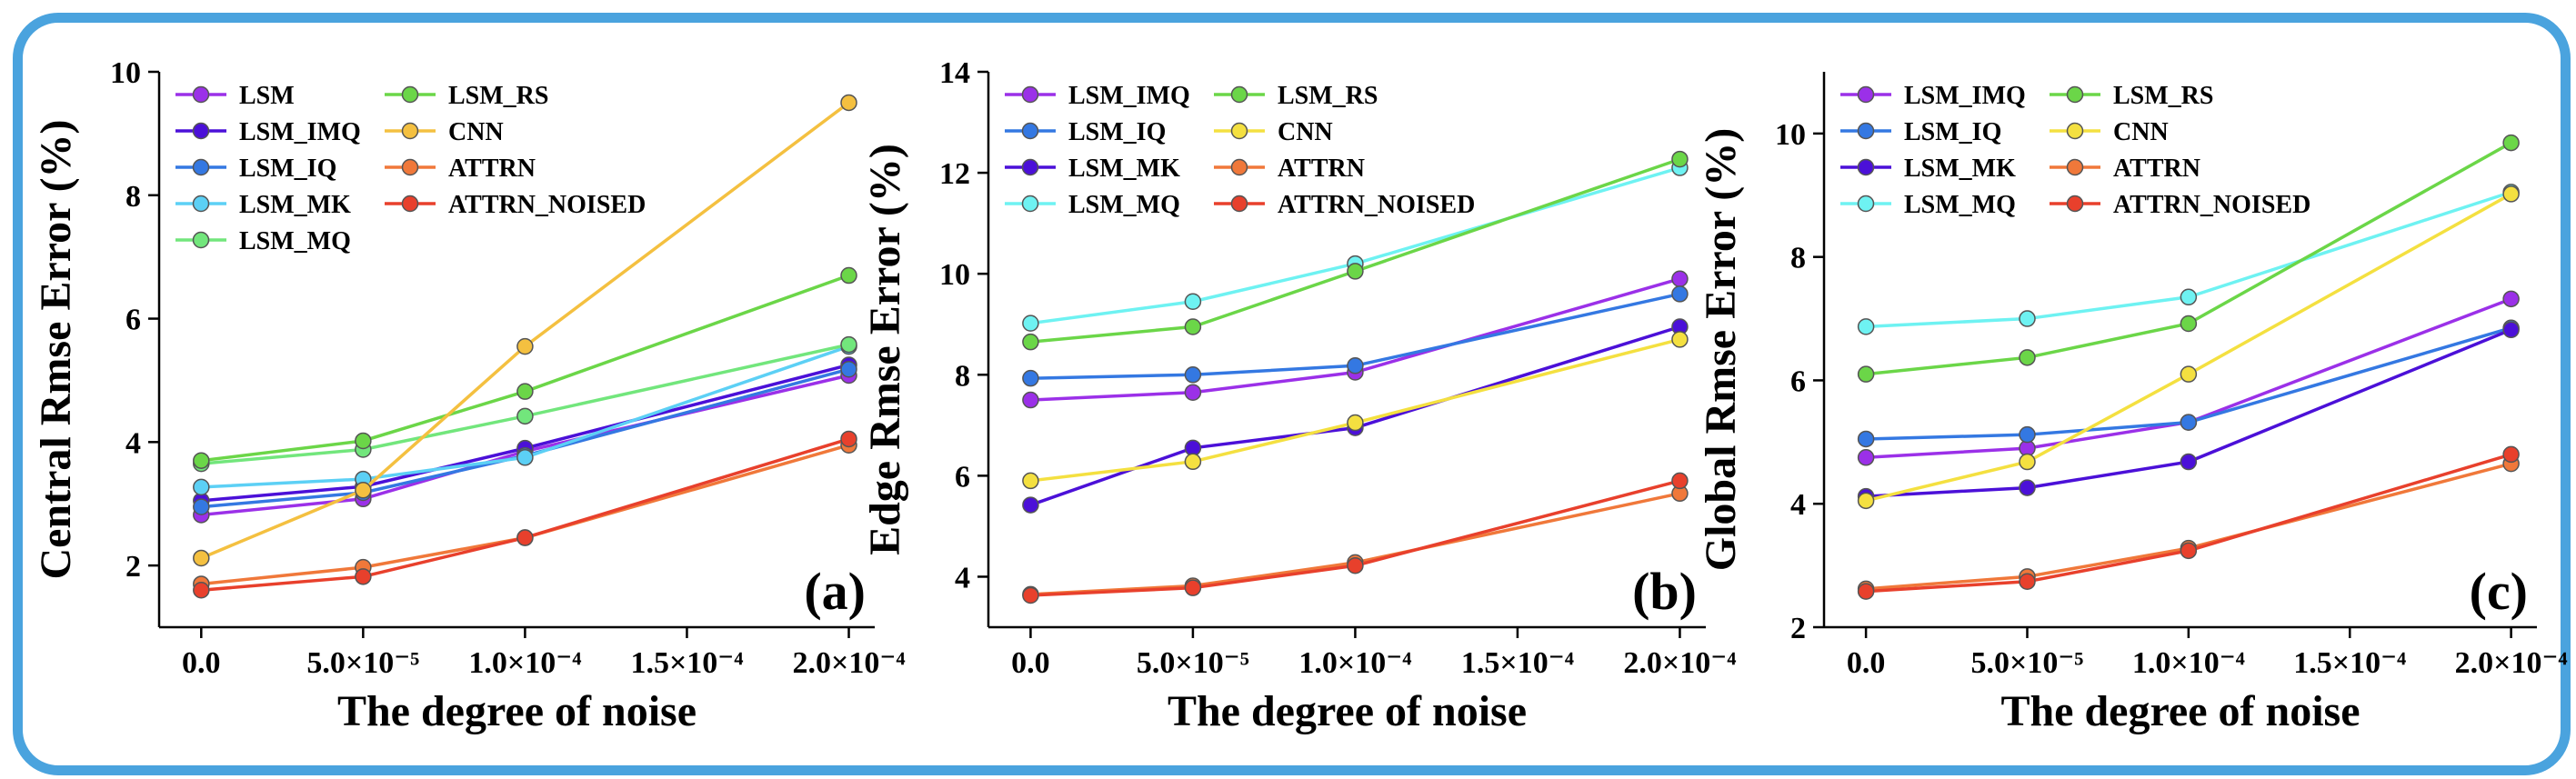 This screenshot has height=779, width=2576. What do you see at coordinates (467, 96) in the screenshot?
I see `legend-item: LSM_RS` at bounding box center [467, 96].